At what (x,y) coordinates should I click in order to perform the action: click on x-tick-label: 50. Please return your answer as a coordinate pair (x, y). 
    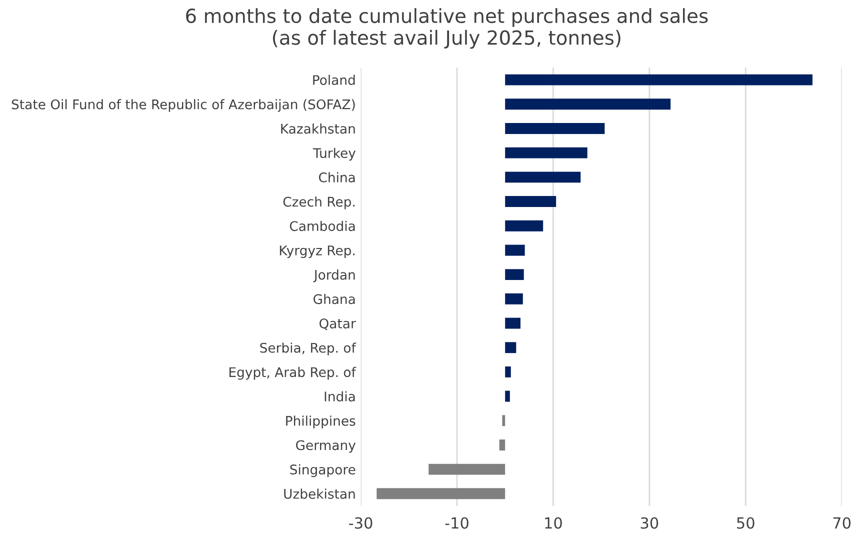
    Looking at the image, I should click on (745, 523).